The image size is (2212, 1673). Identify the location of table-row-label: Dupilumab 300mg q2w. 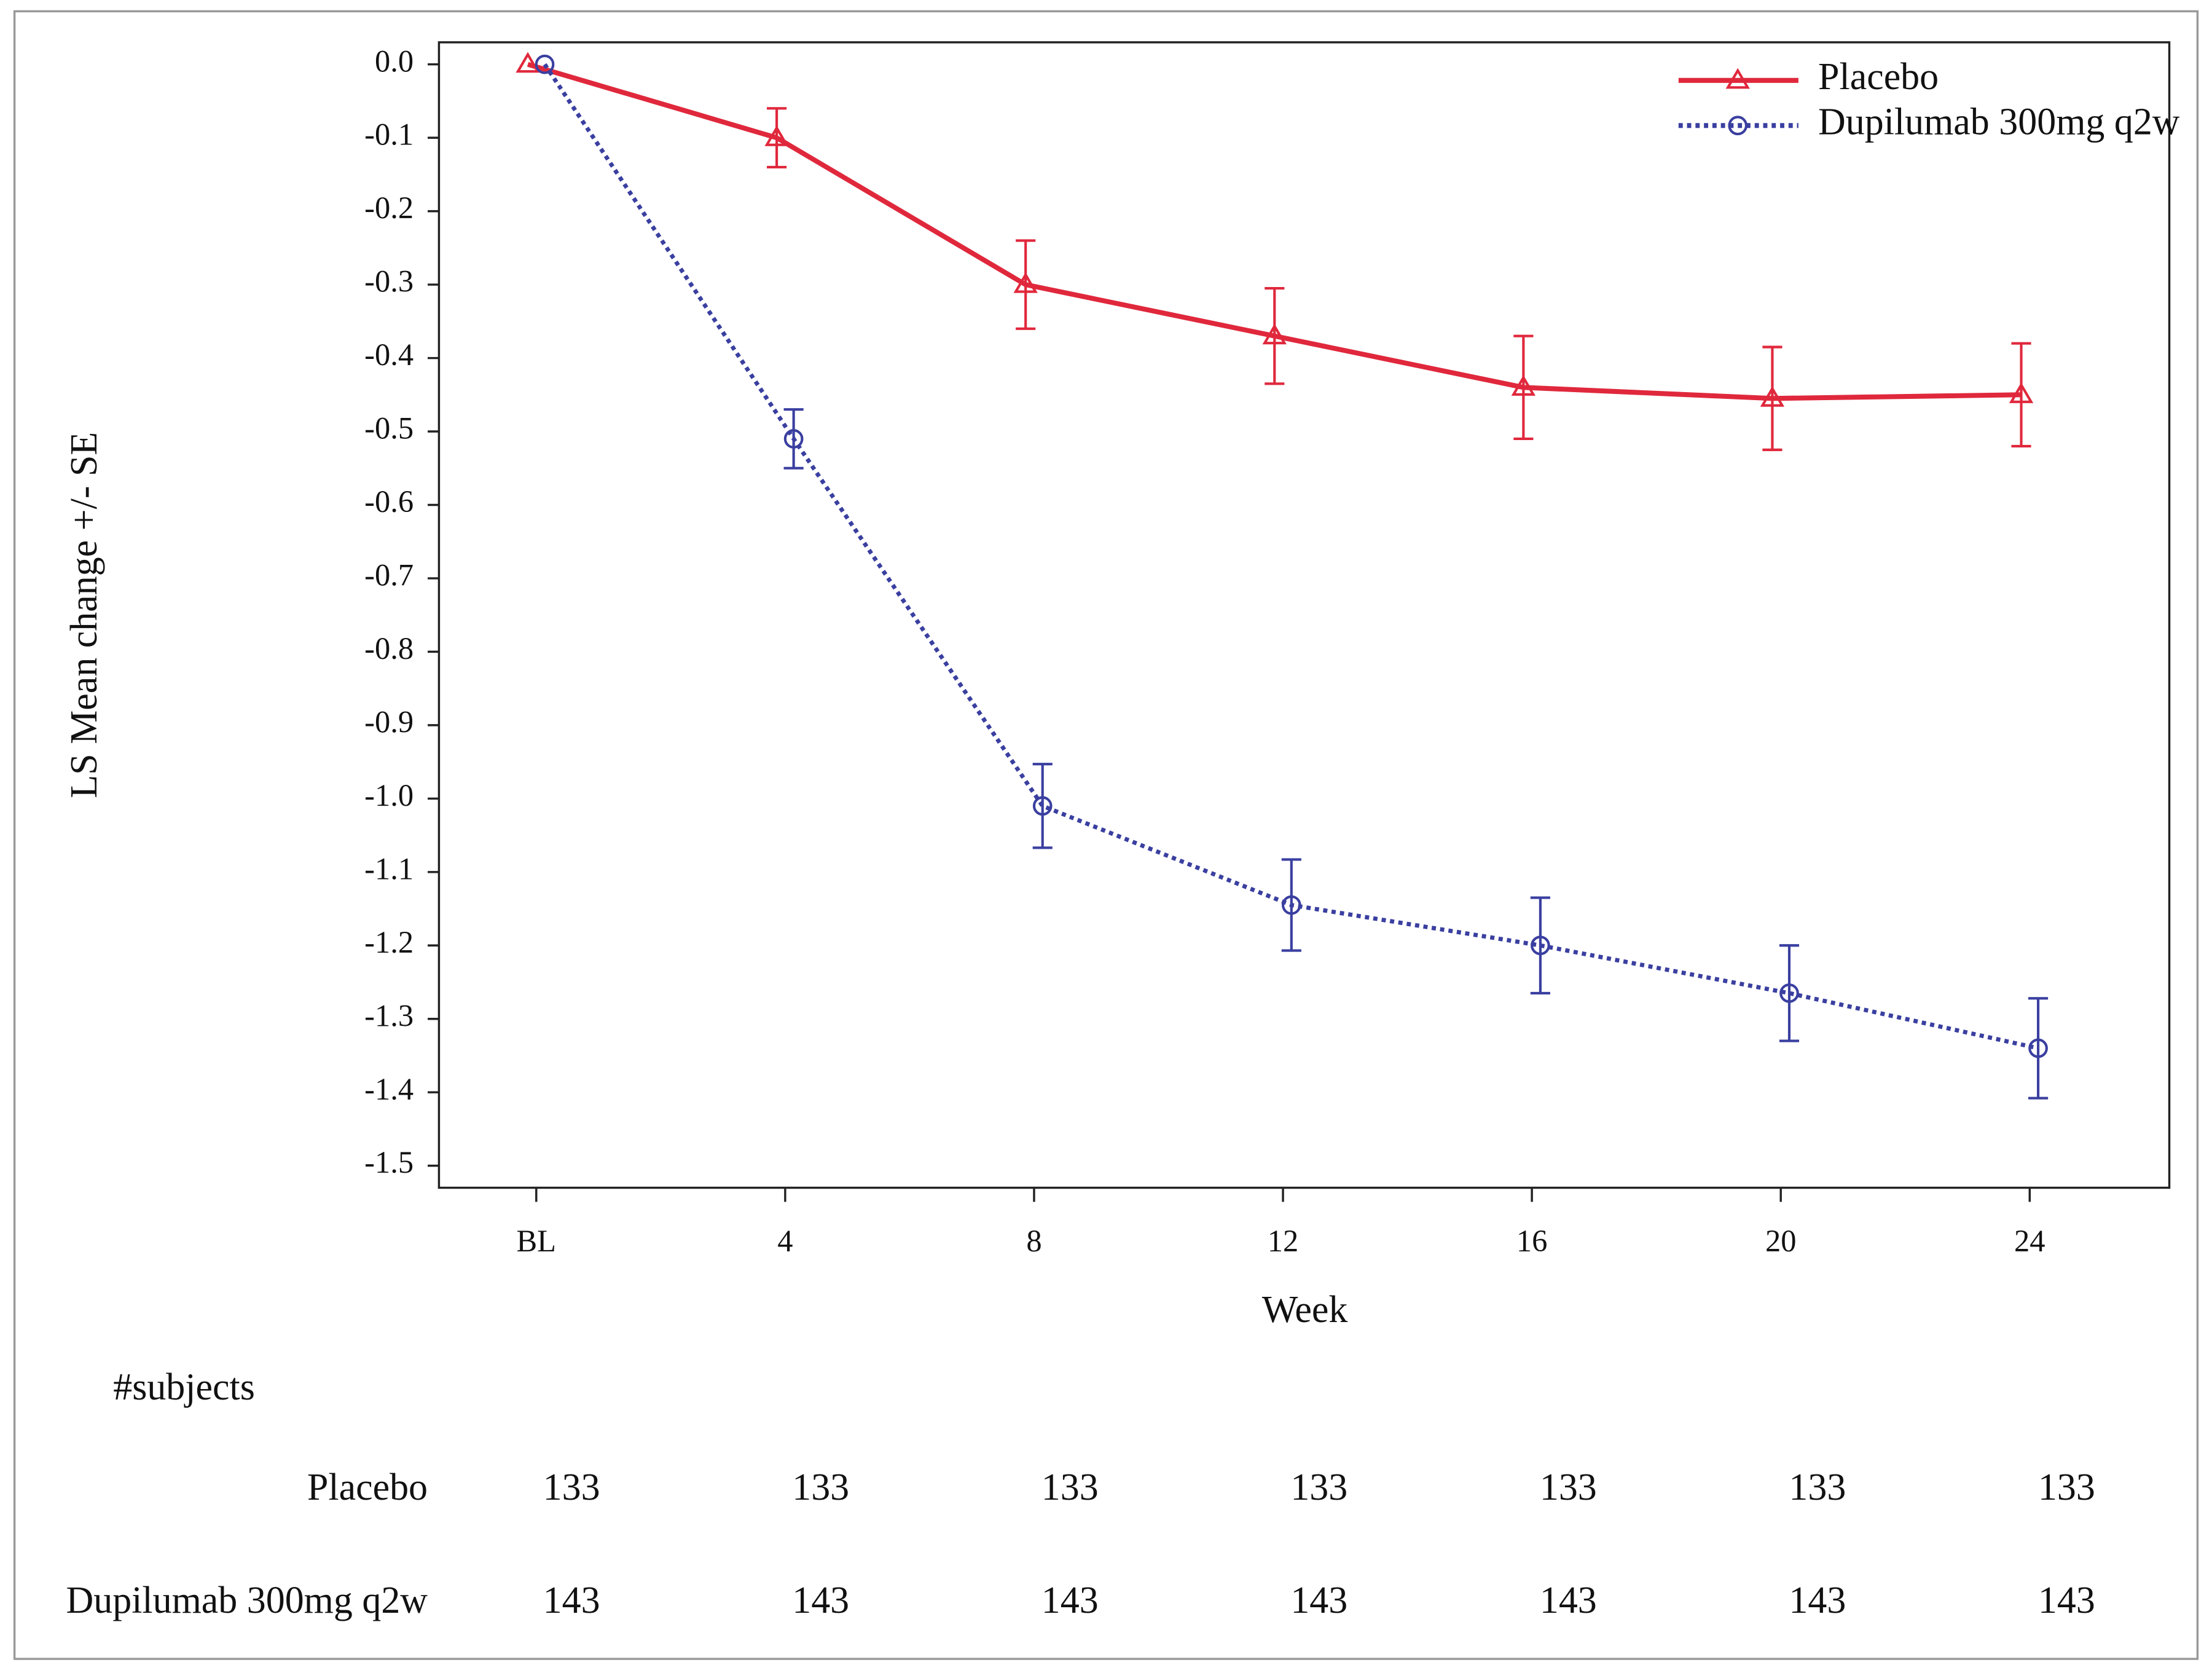
(247, 1600).